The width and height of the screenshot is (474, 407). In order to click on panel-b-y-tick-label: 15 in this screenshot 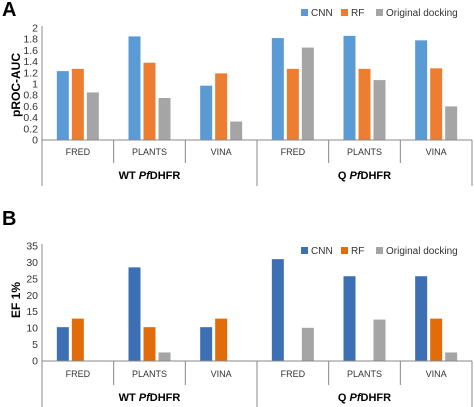, I will do `click(32, 312)`.